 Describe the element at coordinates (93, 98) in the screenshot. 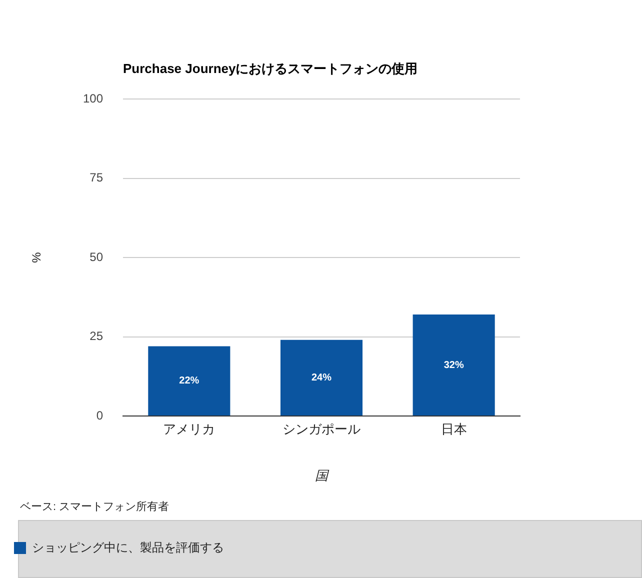

I see `y-tick-label: 100` at that location.